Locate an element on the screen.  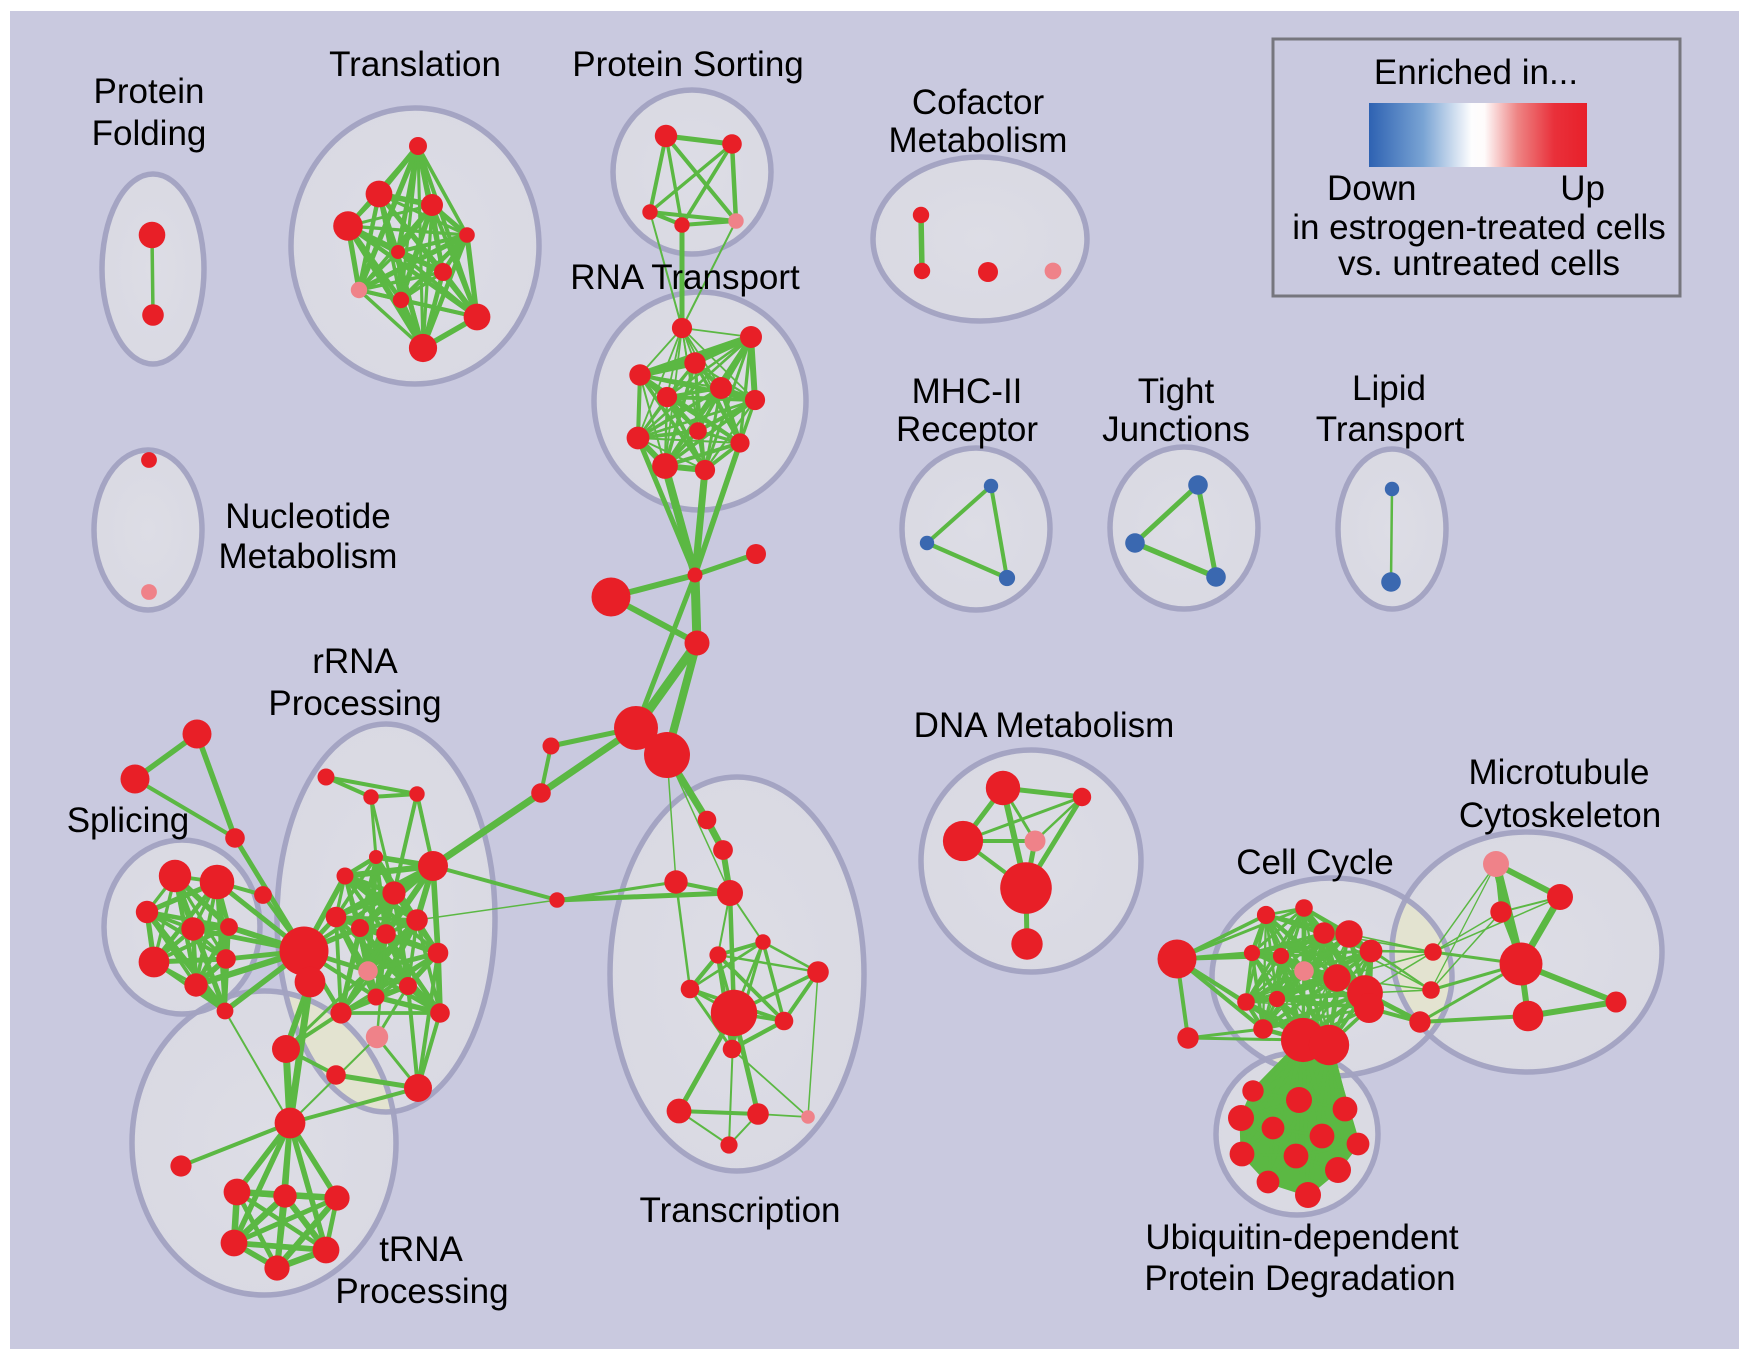
svg-text: Cell Cycle is located at coordinates (1315, 862).